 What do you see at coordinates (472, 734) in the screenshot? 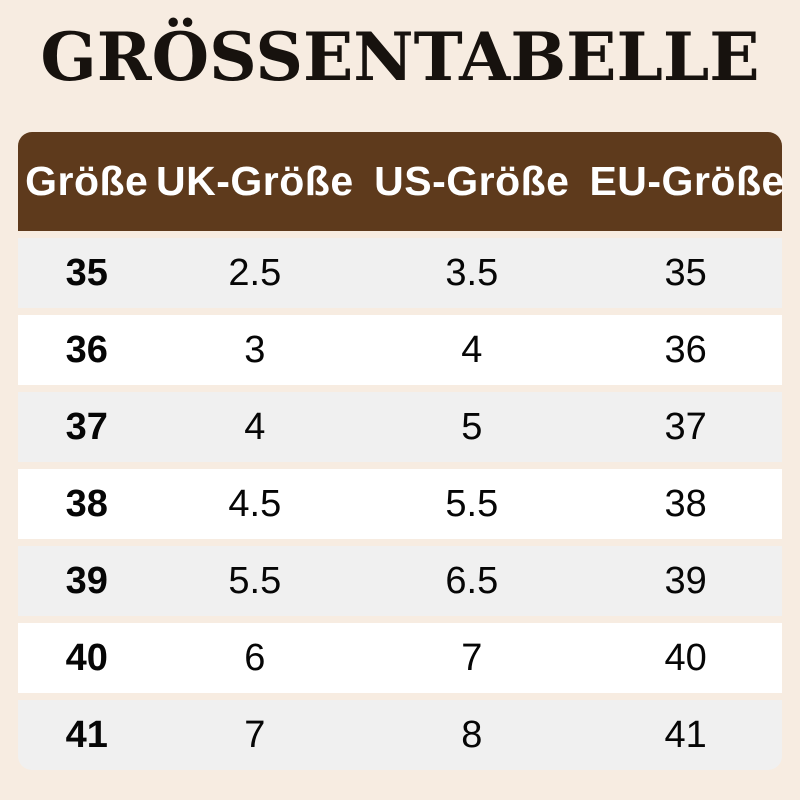
I see `cell-us: 8` at bounding box center [472, 734].